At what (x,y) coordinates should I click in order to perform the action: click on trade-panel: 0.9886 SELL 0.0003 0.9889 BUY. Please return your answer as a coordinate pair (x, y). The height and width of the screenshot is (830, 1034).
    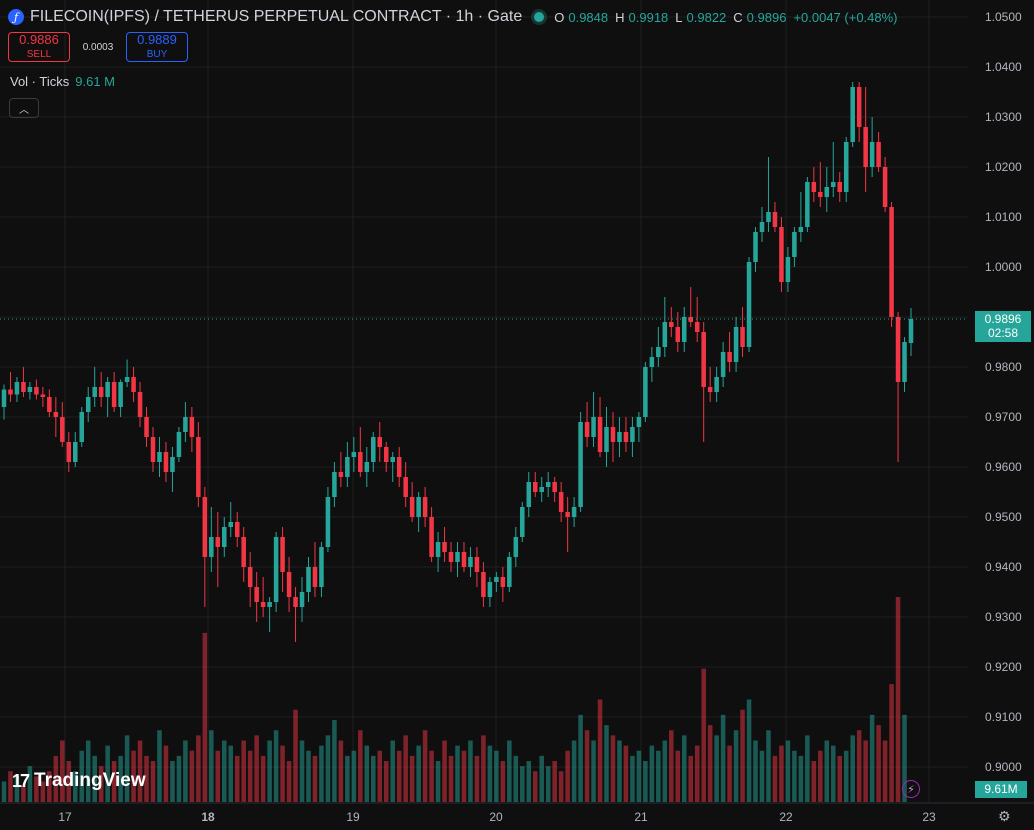
    Looking at the image, I should click on (98, 47).